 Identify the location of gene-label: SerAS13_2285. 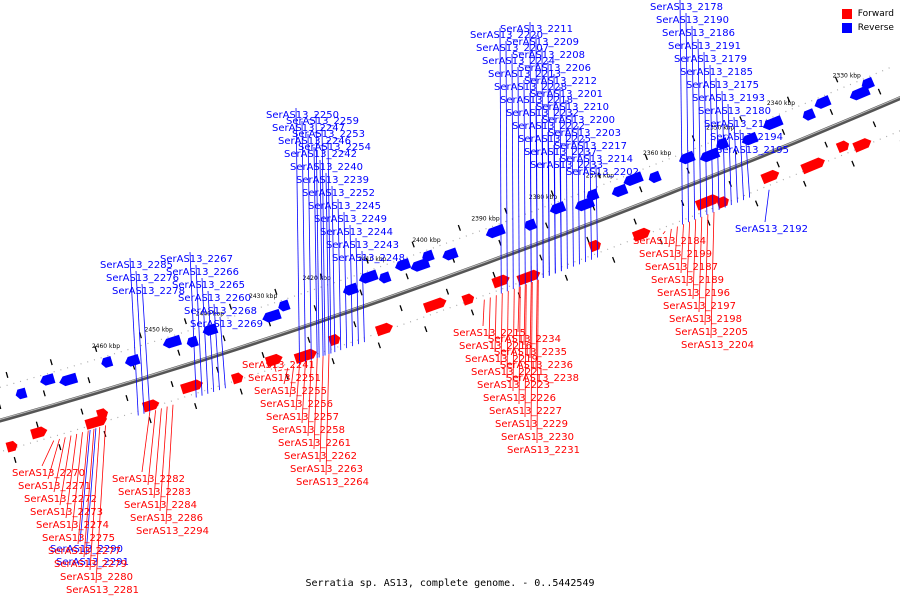
(136, 265).